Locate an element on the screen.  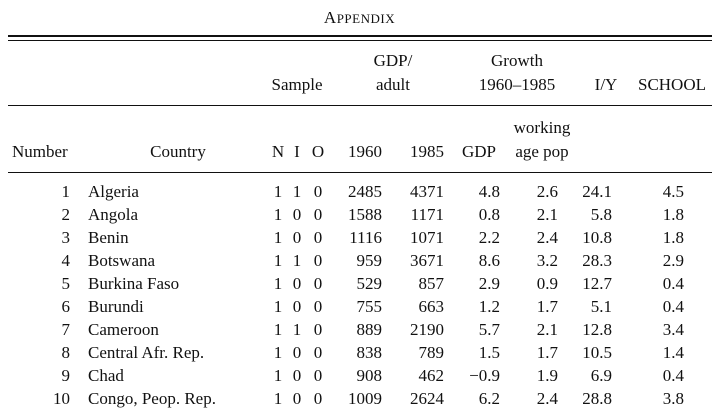
cell-number: 2 is located at coordinates (66, 214).